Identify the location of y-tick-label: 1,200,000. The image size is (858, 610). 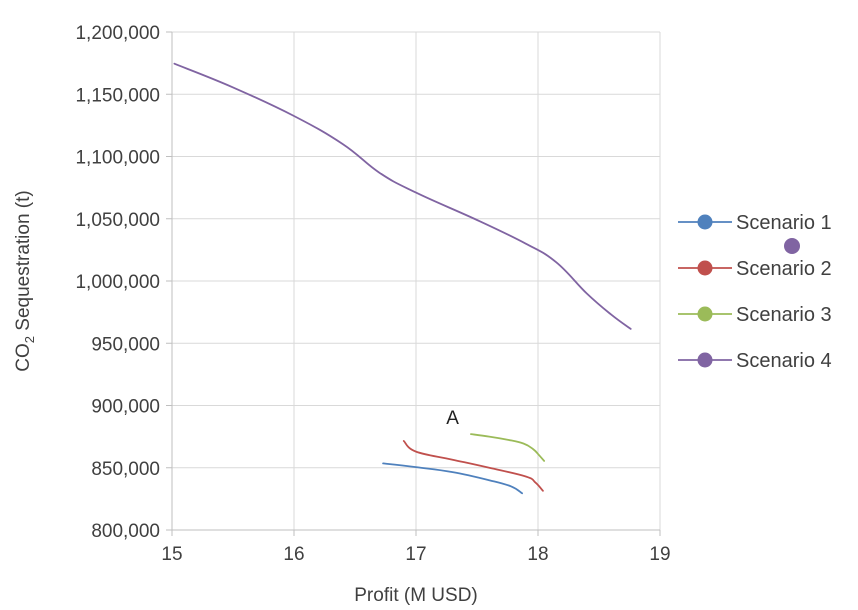
(117, 33).